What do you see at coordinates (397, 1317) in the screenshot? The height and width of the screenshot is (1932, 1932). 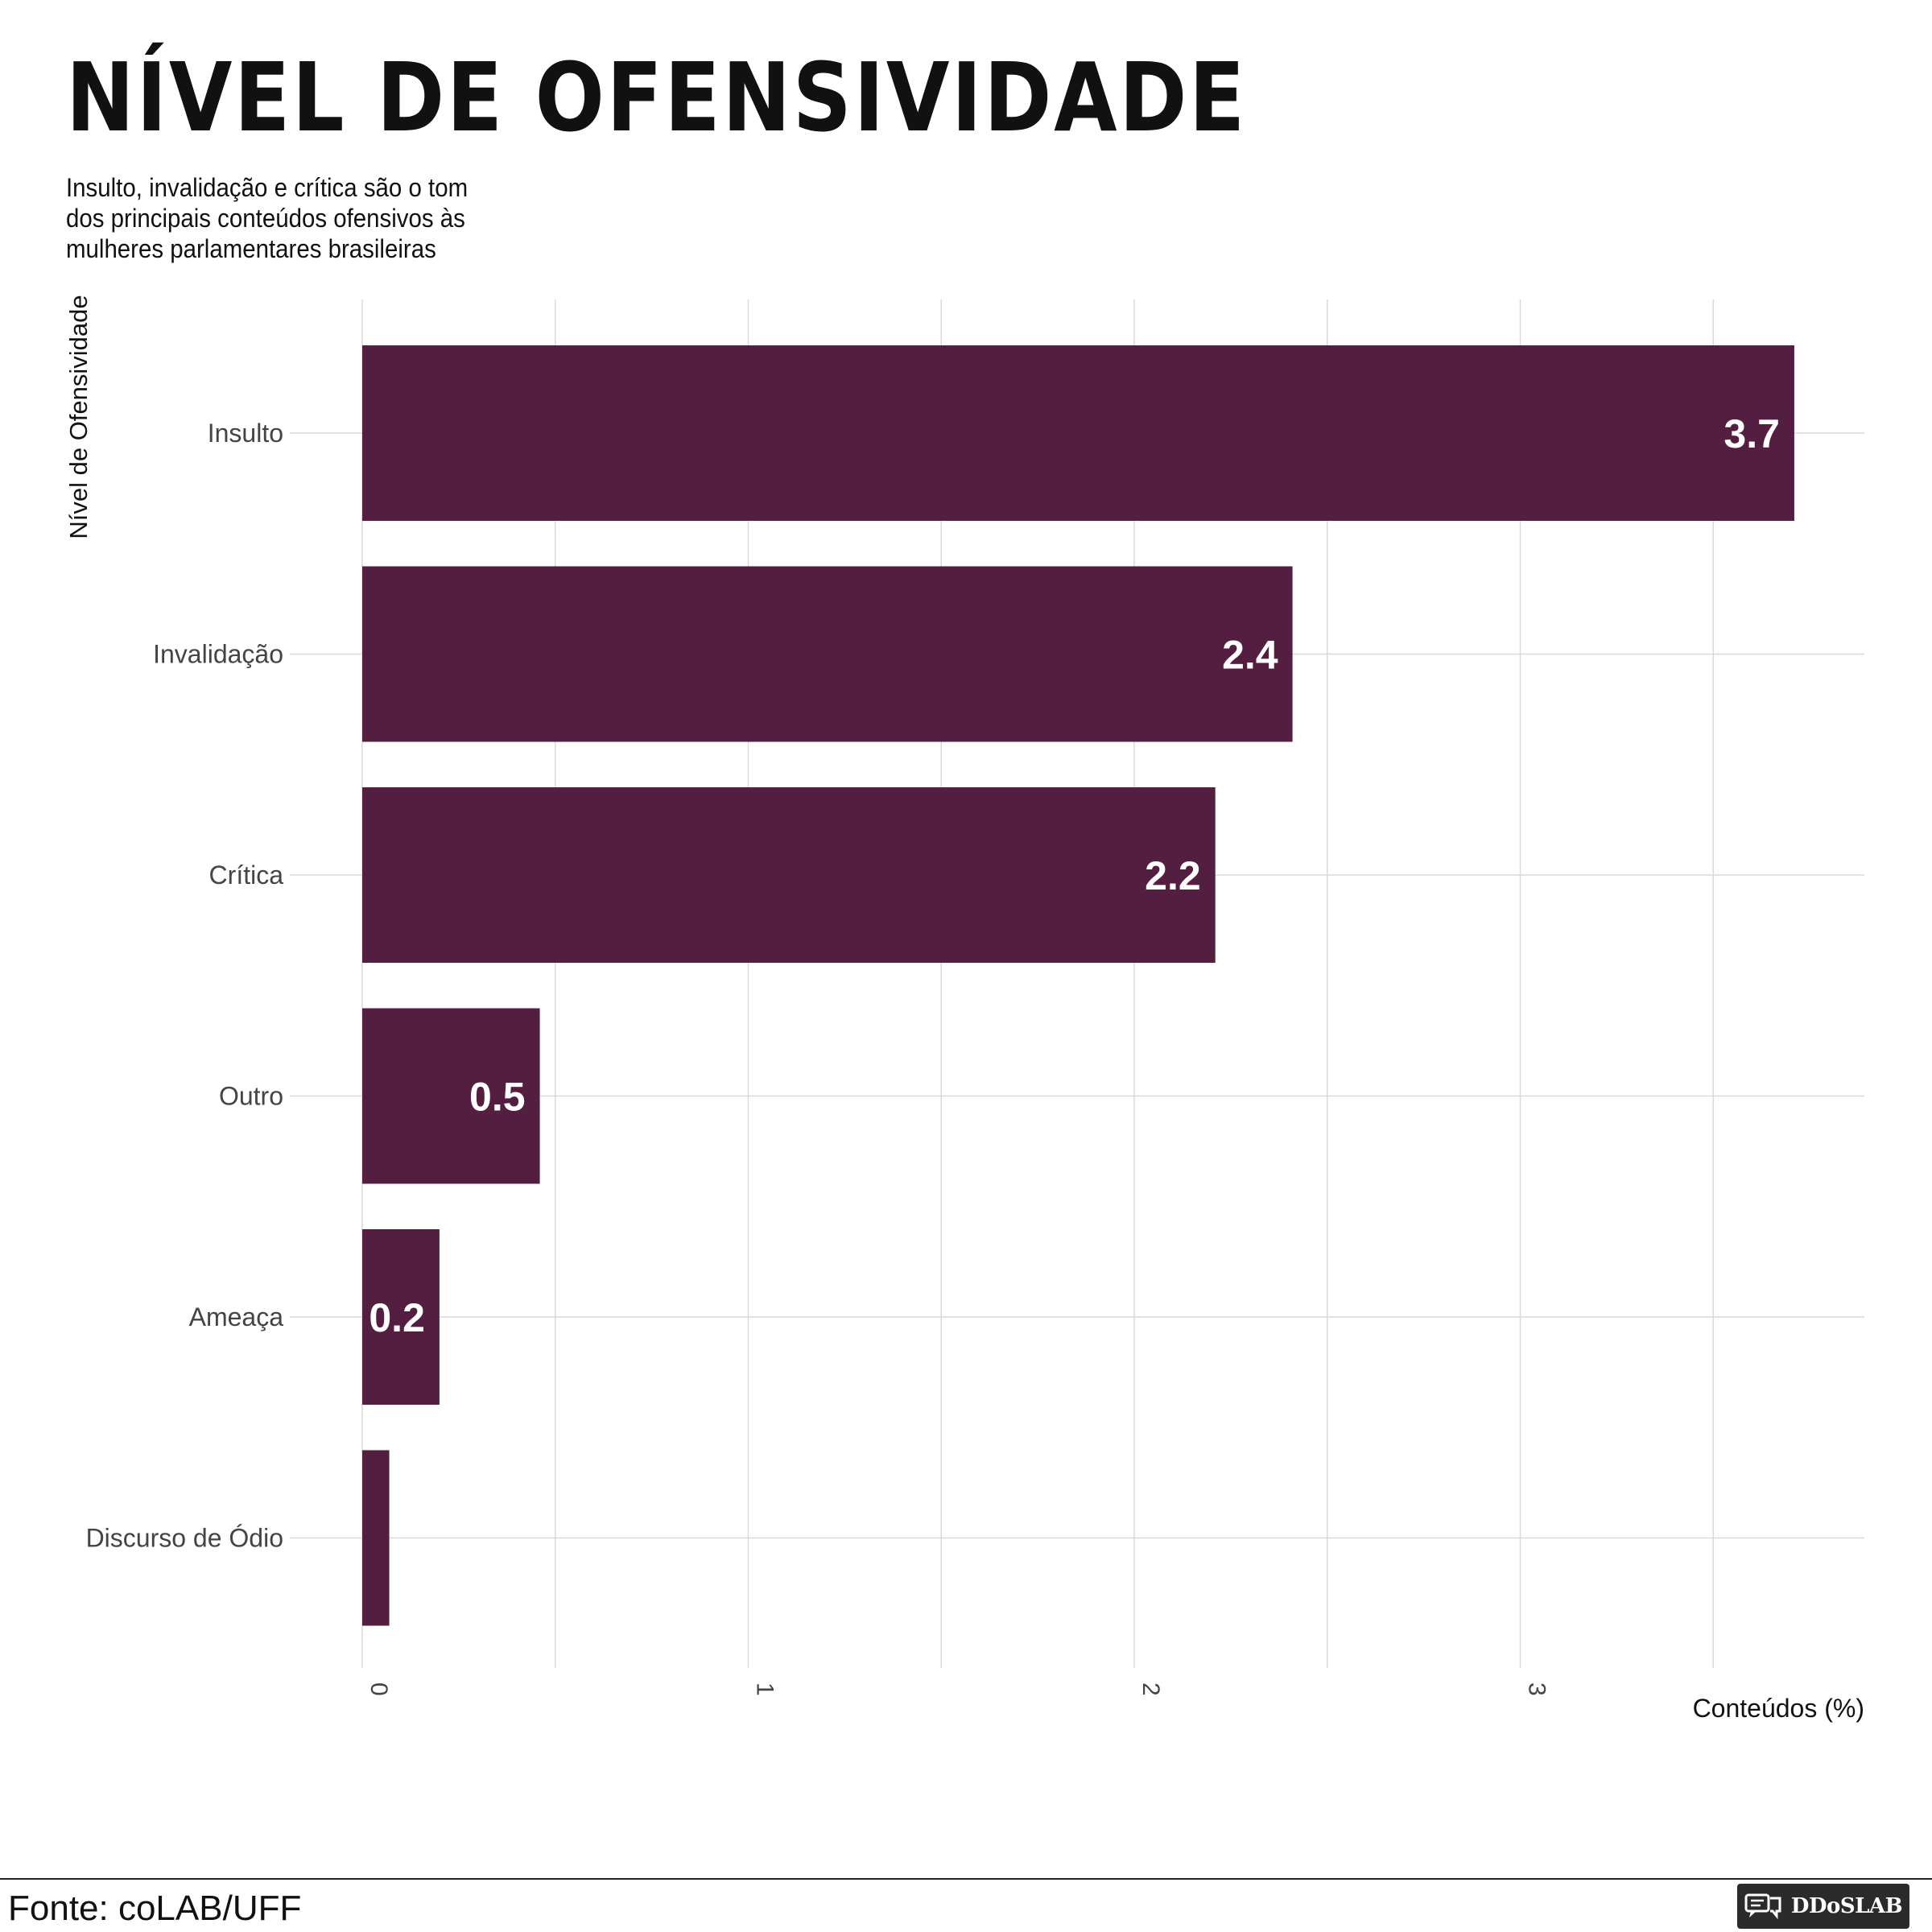 I see `data-label-4: 0.2` at bounding box center [397, 1317].